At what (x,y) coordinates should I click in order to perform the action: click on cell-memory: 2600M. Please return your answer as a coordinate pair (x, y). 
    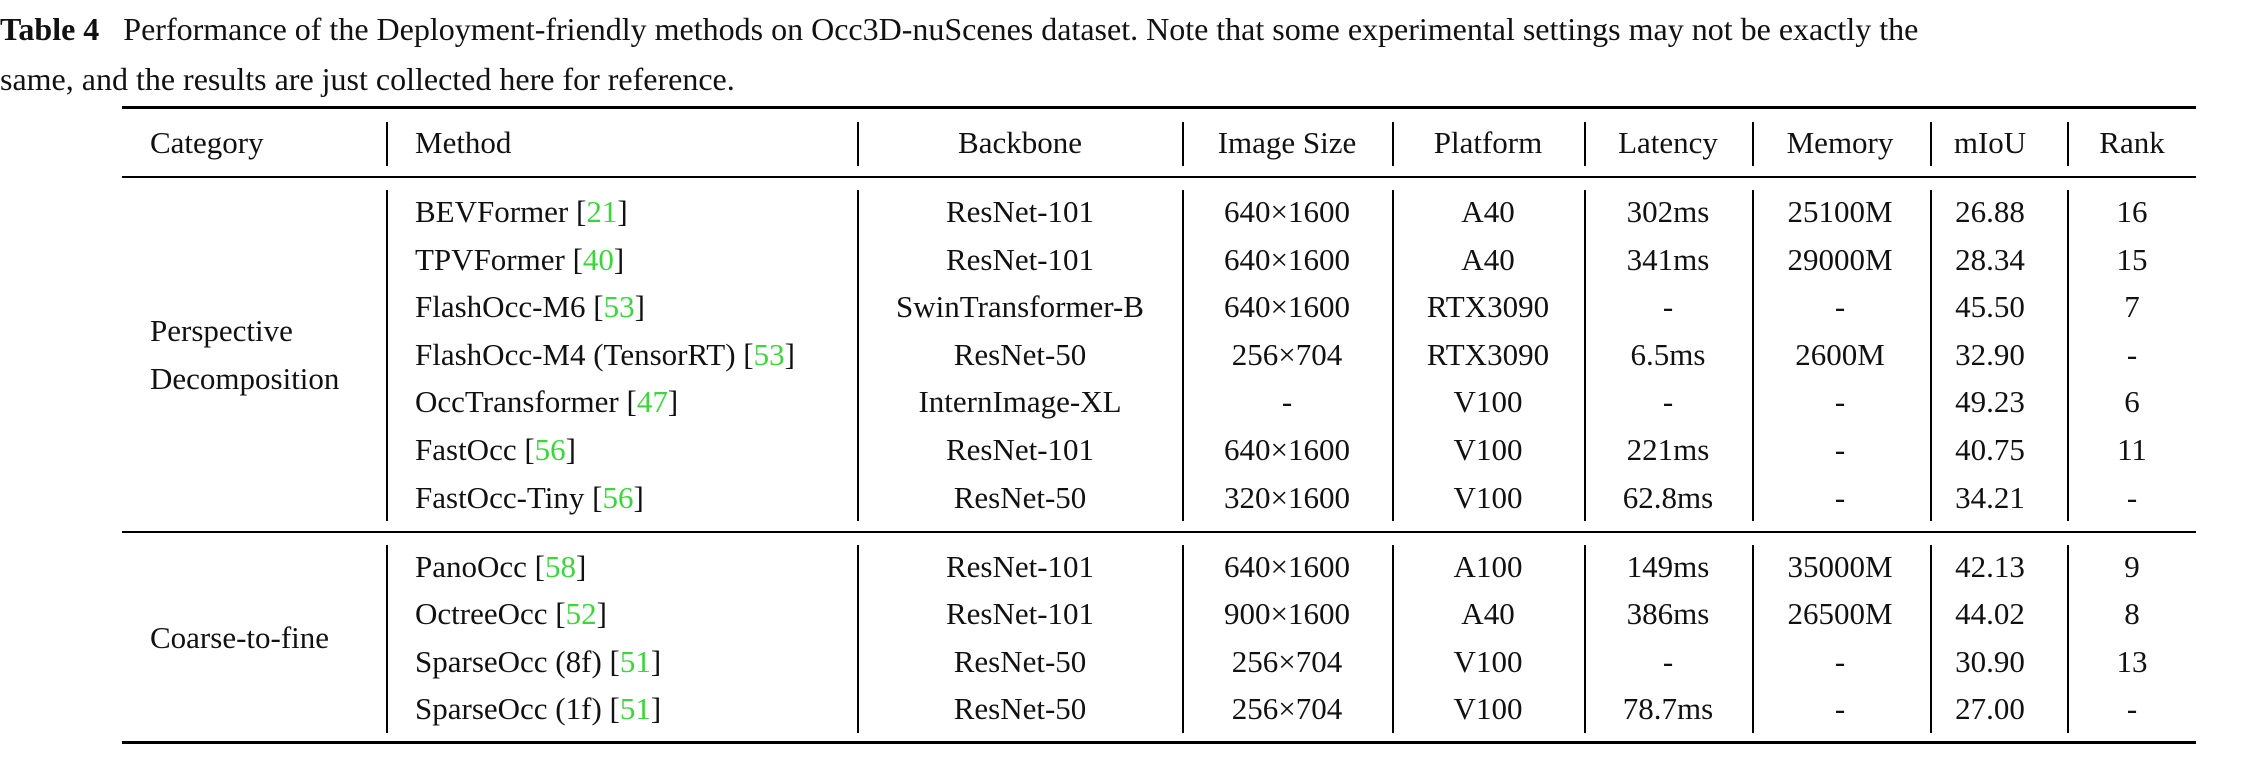
    Looking at the image, I should click on (1840, 354).